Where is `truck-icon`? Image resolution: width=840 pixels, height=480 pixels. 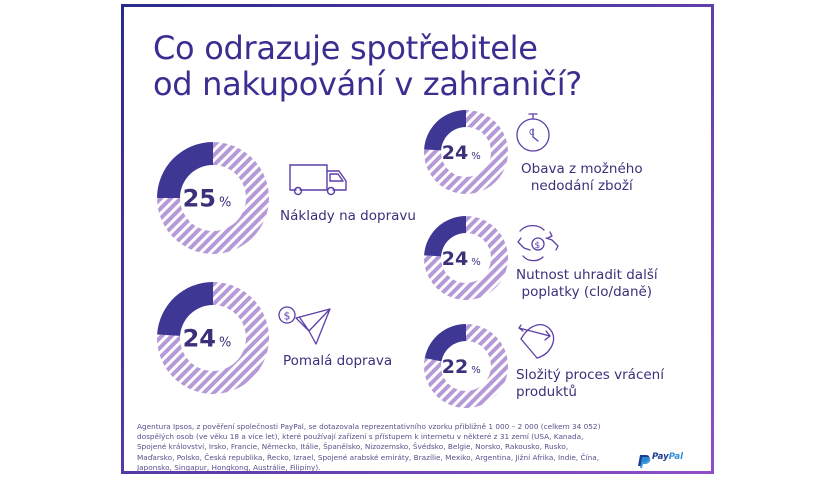
truck-icon is located at coordinates (318, 180).